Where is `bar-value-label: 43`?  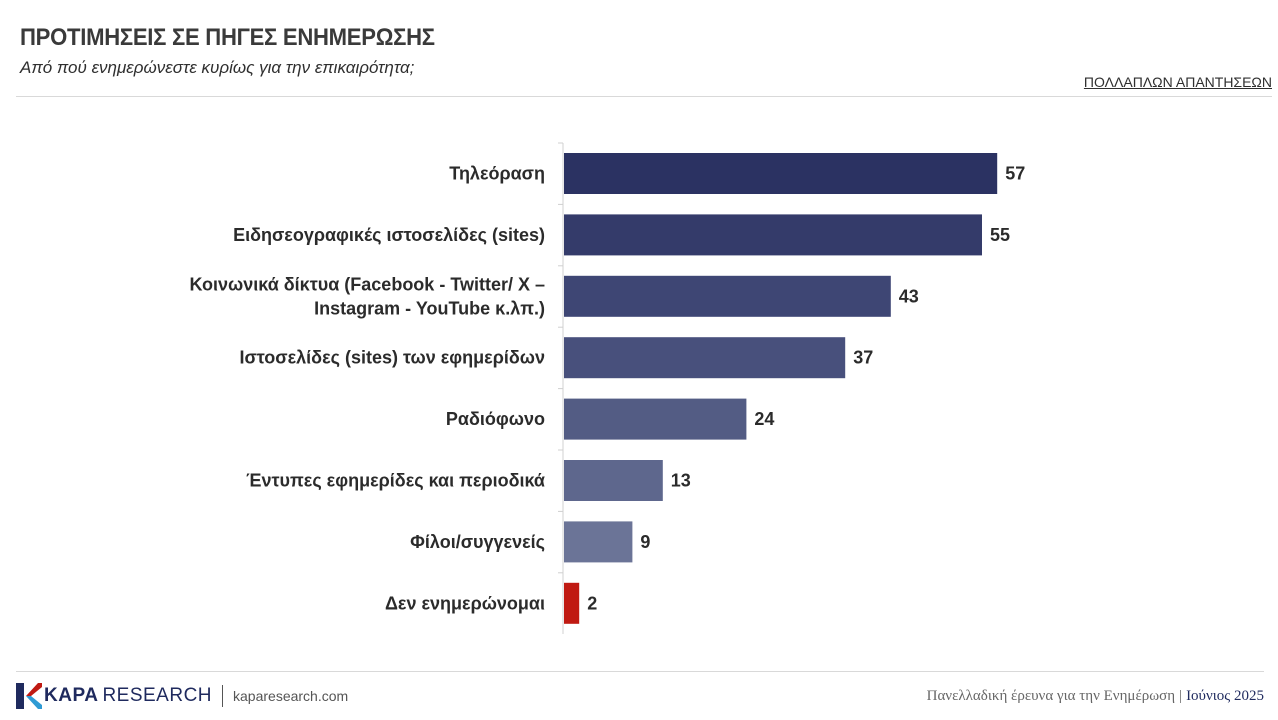 bar-value-label: 43 is located at coordinates (909, 296).